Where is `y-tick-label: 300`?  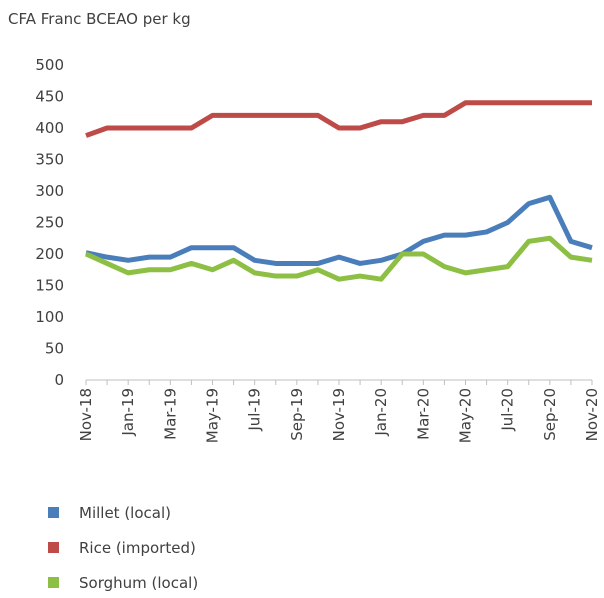
y-tick-label: 300 is located at coordinates (49, 191).